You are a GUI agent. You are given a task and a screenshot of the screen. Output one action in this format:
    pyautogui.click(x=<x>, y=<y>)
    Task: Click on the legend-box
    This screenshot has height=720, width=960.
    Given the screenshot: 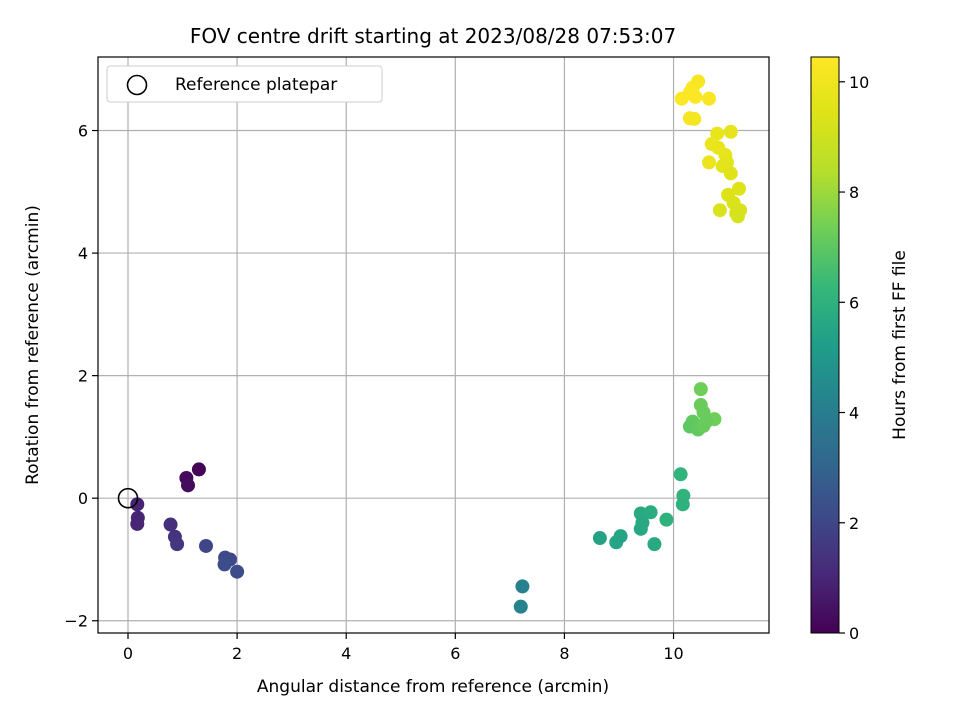 What is the action you would take?
    pyautogui.click(x=244, y=84)
    